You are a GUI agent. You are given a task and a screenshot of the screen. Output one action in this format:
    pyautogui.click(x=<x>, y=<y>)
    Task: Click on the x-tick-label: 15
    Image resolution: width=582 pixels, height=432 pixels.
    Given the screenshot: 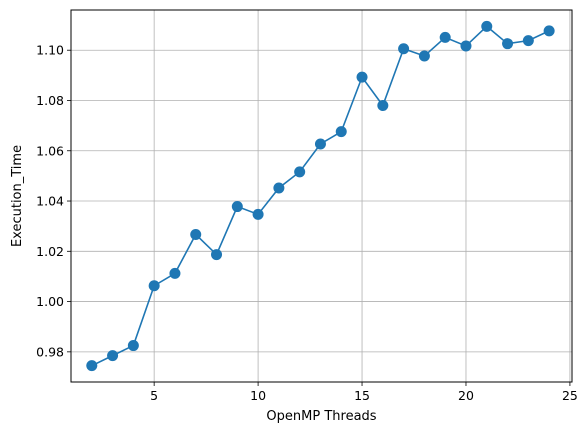 What is the action you would take?
    pyautogui.click(x=362, y=395)
    